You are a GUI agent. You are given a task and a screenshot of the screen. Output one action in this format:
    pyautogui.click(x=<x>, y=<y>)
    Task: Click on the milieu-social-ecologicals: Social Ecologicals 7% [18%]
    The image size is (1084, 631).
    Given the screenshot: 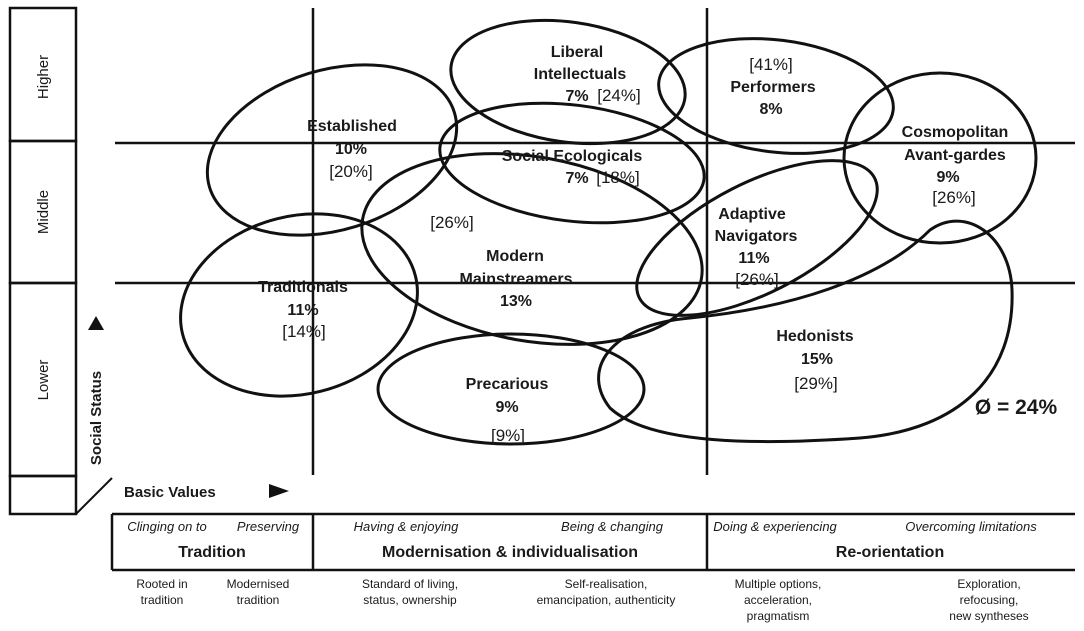 What is the action you would take?
    pyautogui.click(x=572, y=167)
    